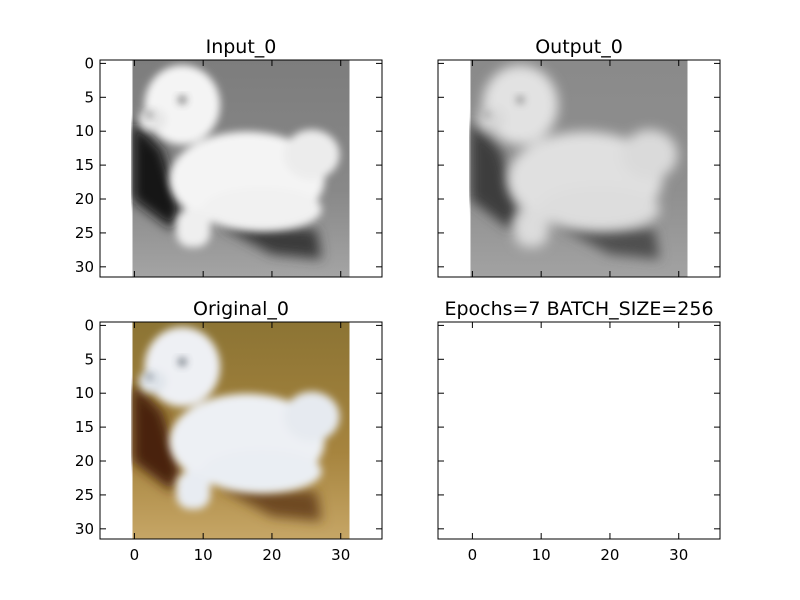 The height and width of the screenshot is (600, 800). What do you see at coordinates (579, 47) in the screenshot?
I see `subplot-title: Output_0` at bounding box center [579, 47].